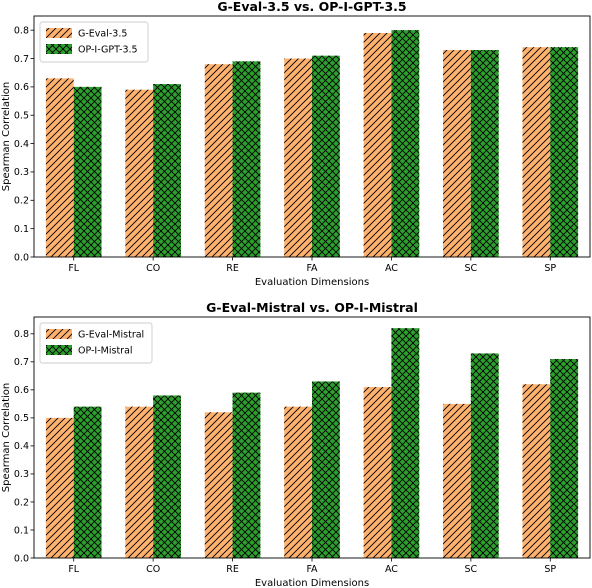  I want to click on bar-op-i-gpt-3-5-fa, so click(326, 156).